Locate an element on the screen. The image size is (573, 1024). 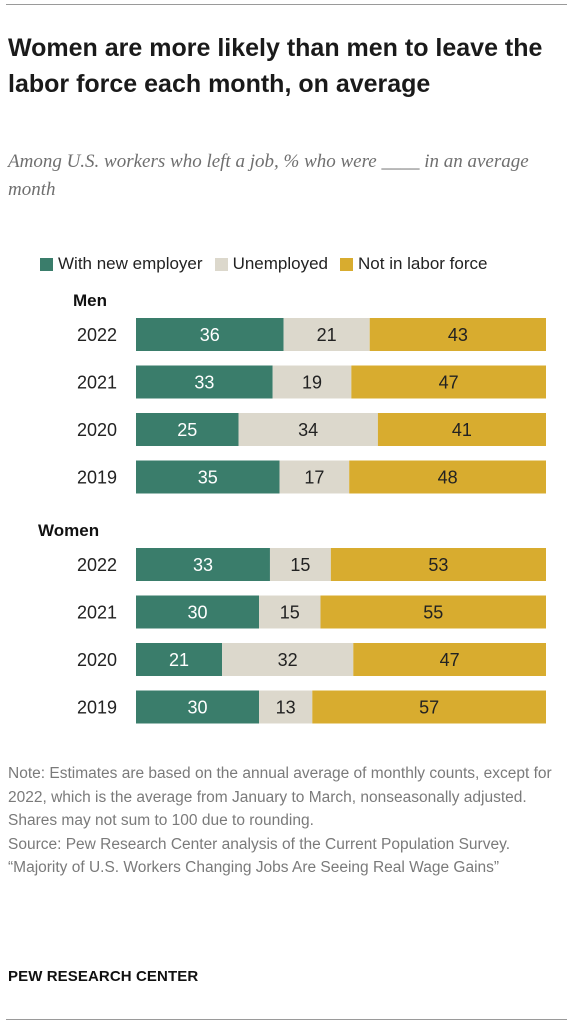
legend-swatch-with-new-employer is located at coordinates (46, 264).